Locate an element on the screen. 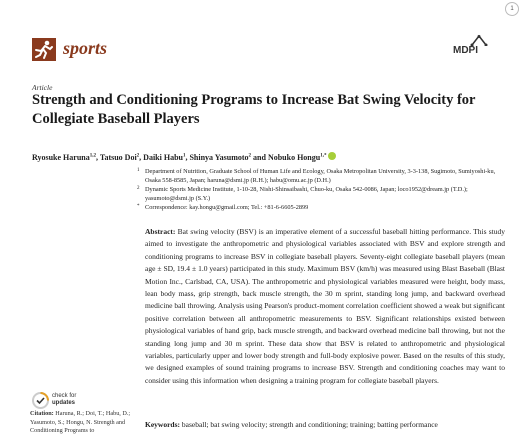 This screenshot has height=444, width=521. affiliation-marker: 1 is located at coordinates (138, 170).